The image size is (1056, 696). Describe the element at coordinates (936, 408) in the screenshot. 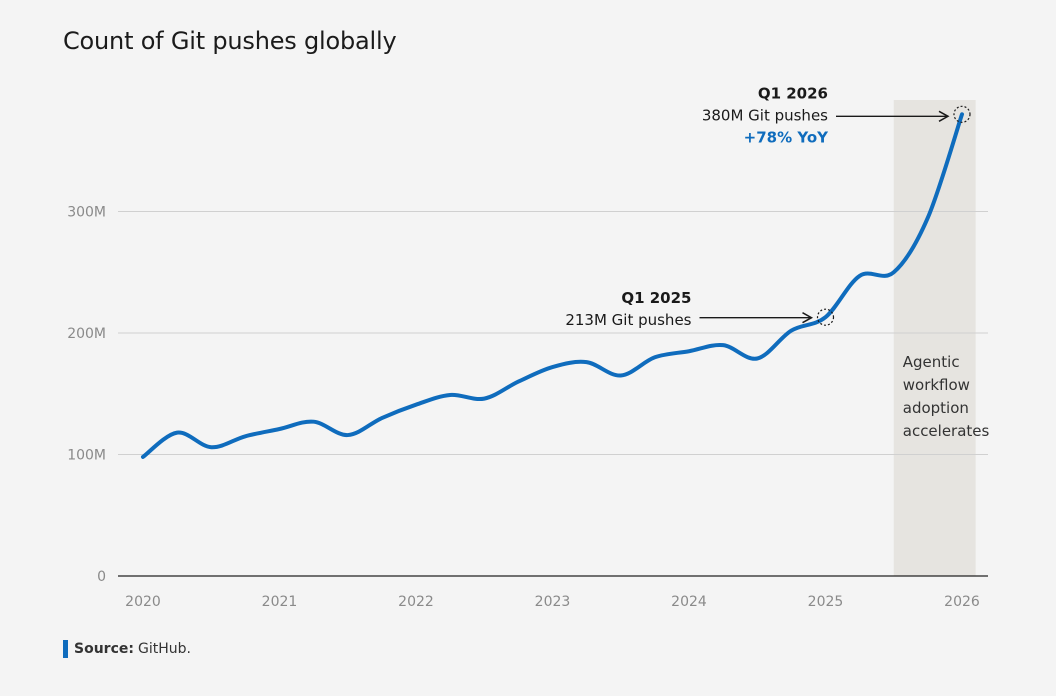

I see `region-label-line: adoption` at that location.